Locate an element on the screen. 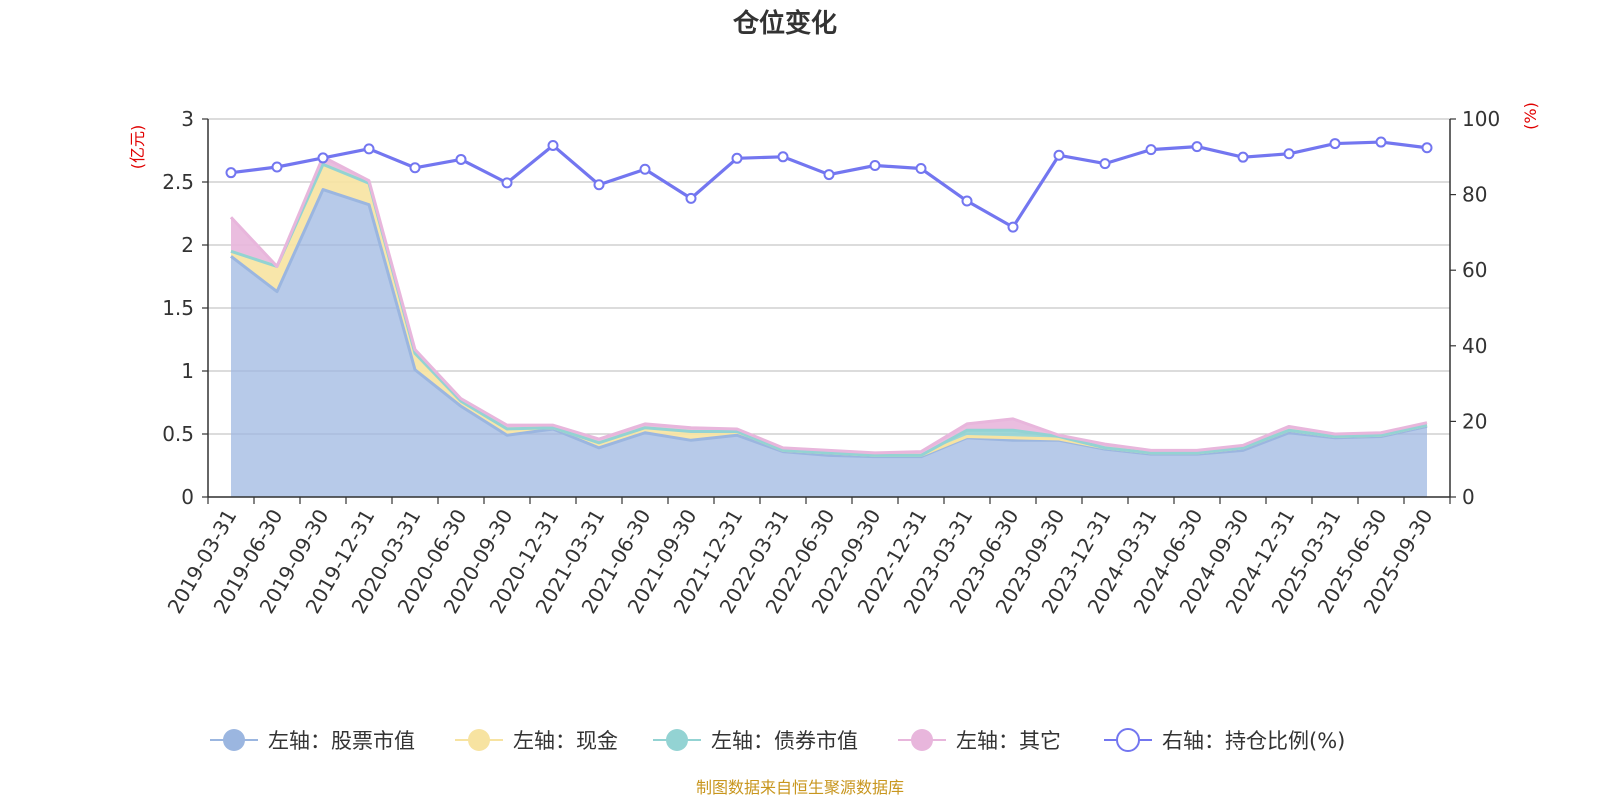  legend: 左轴：股票市值 左轴：现金 左轴：债券市值 左轴：其它 右轴：持仓比例(%) is located at coordinates (777, 740).